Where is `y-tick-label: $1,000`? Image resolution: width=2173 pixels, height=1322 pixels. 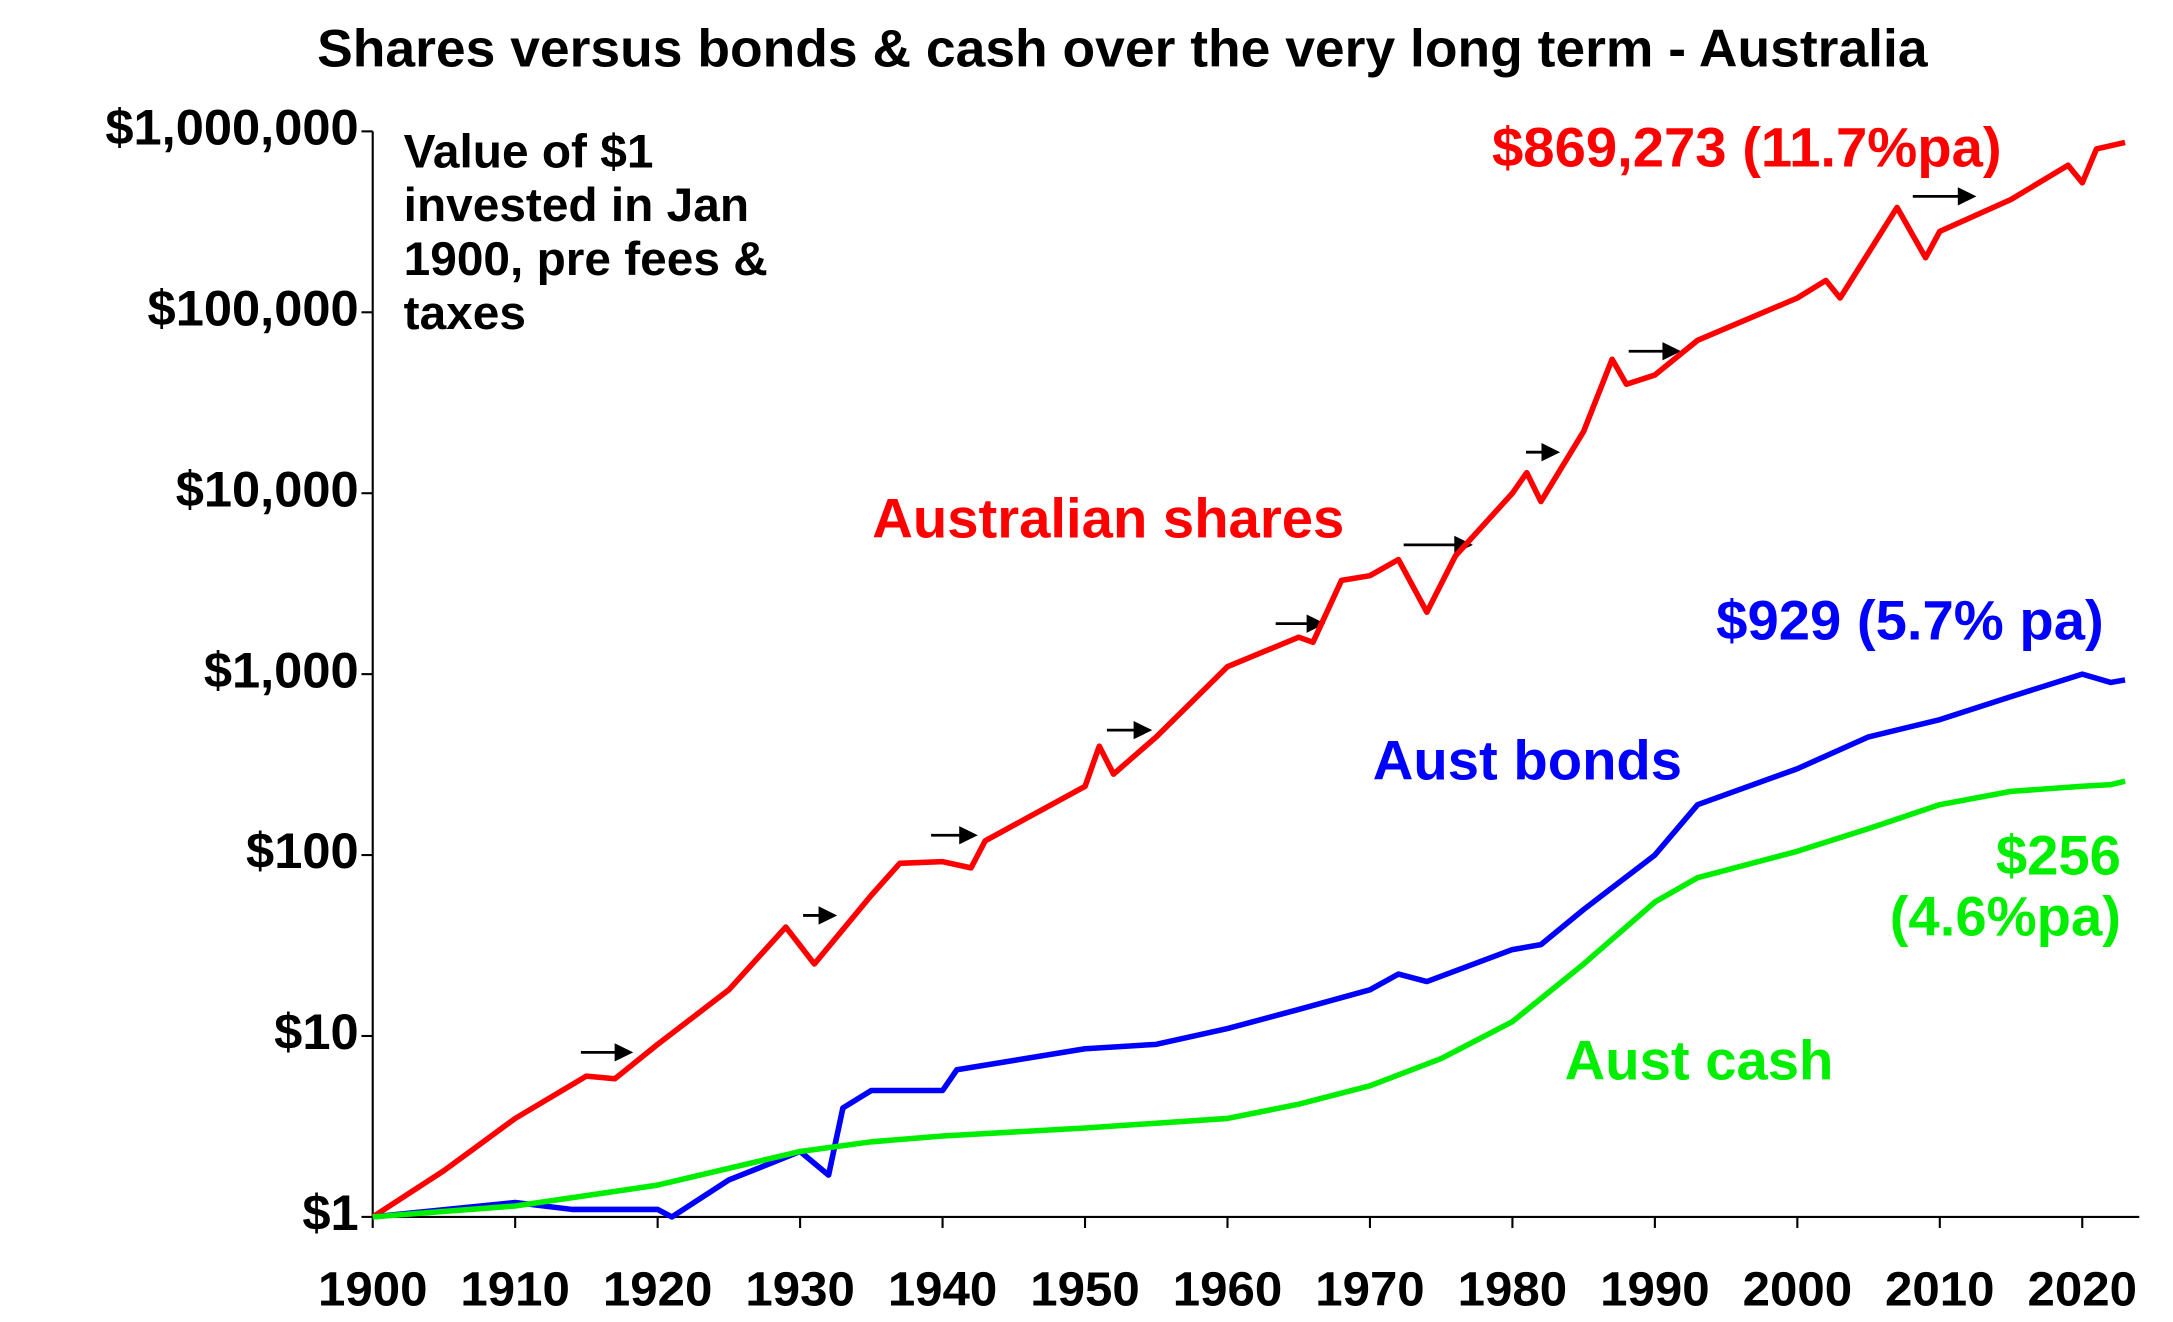 y-tick-label: $1,000 is located at coordinates (281, 671).